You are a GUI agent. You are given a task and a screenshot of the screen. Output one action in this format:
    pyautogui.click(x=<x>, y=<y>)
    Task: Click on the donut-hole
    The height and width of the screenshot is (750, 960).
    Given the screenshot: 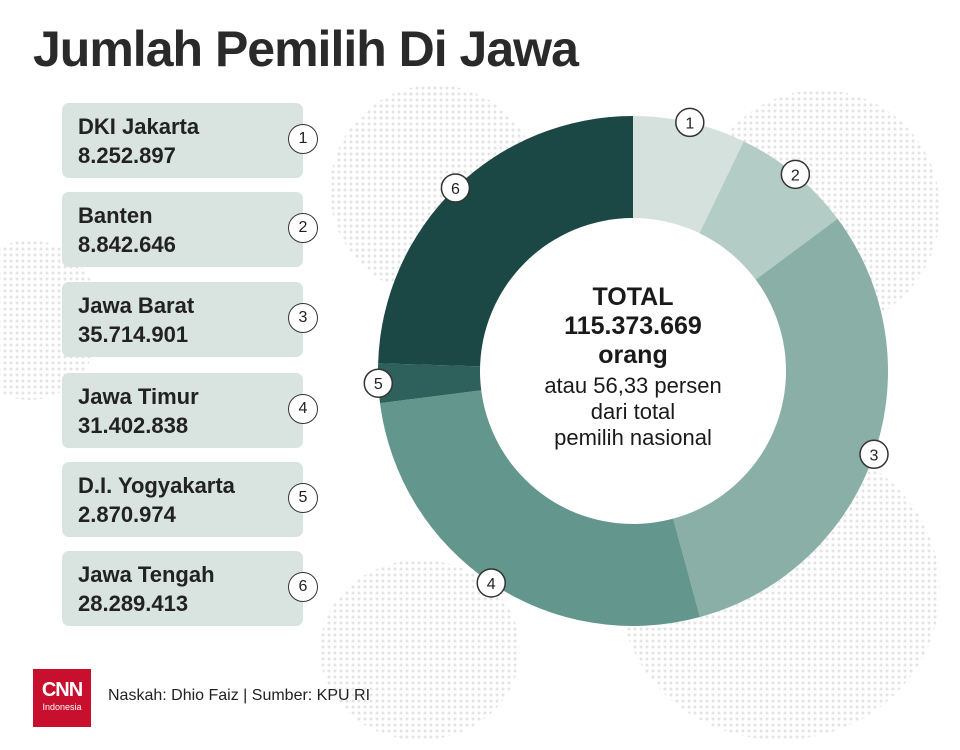 What is the action you would take?
    pyautogui.click(x=633, y=371)
    